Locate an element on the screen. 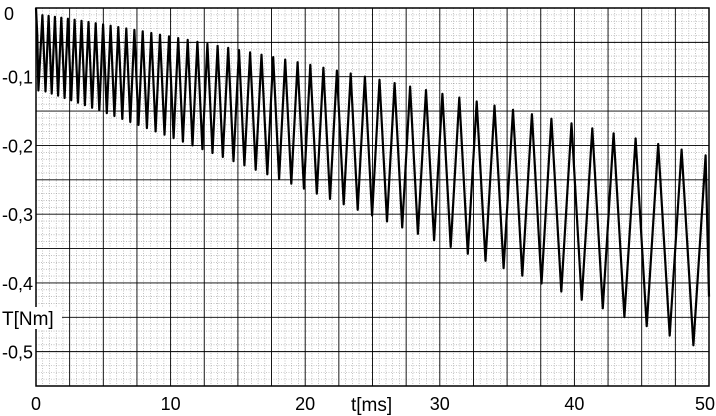 Image resolution: width=716 pixels, height=416 pixels. y-tick-label: 0 is located at coordinates (9, 14).